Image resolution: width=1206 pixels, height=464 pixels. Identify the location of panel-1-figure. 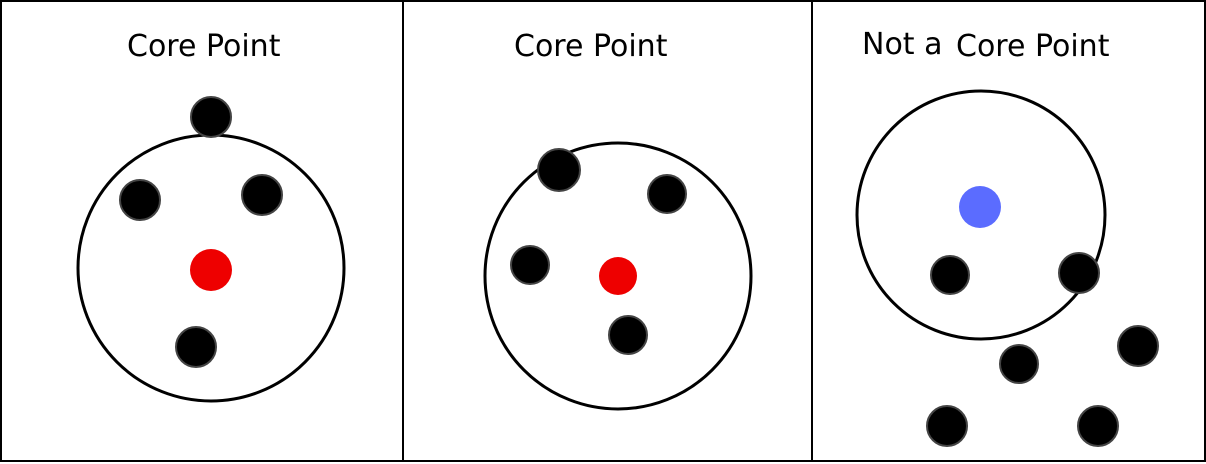
(211, 249).